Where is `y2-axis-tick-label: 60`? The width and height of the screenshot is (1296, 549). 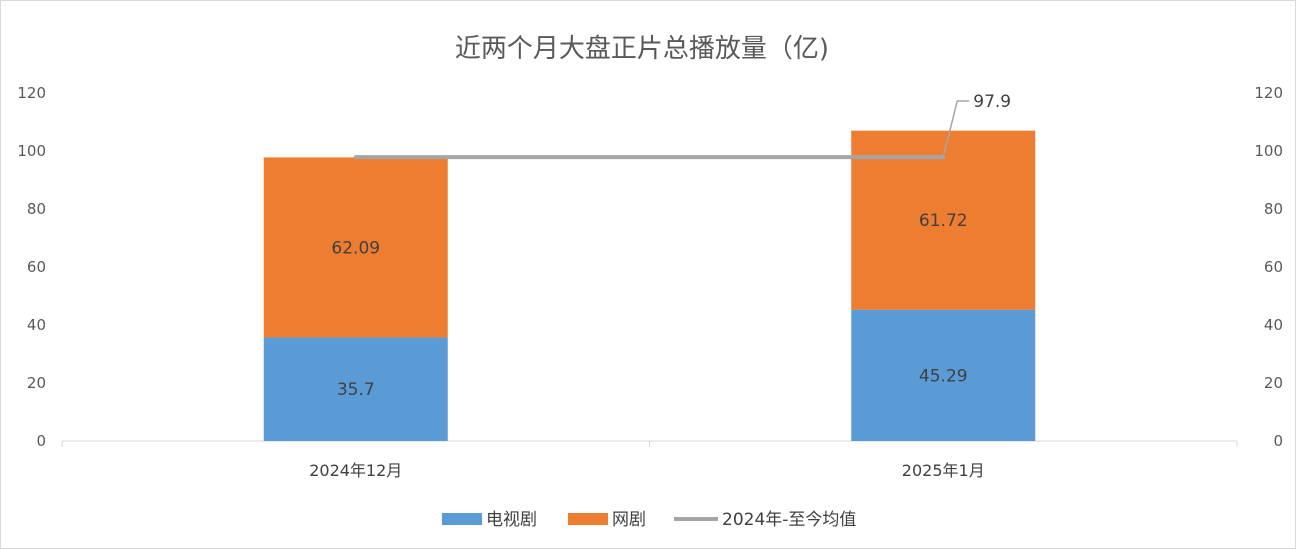 y2-axis-tick-label: 60 is located at coordinates (1273, 267).